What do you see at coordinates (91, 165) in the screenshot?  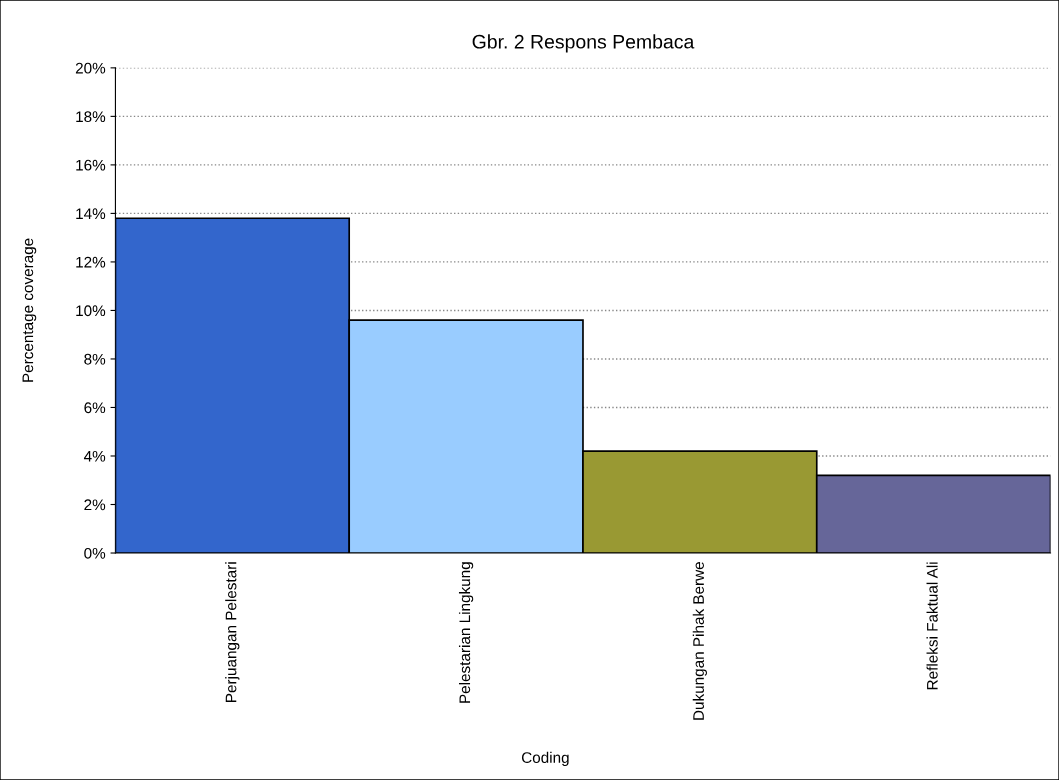 I see `y-tick-label: 16%` at bounding box center [91, 165].